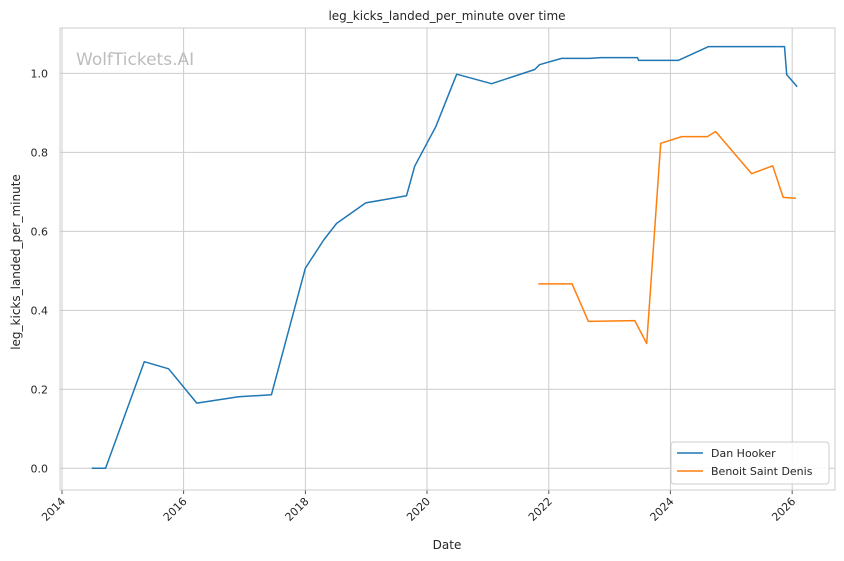 The width and height of the screenshot is (844, 561). What do you see at coordinates (40, 152) in the screenshot?
I see `y-tick-label: 0.8` at bounding box center [40, 152].